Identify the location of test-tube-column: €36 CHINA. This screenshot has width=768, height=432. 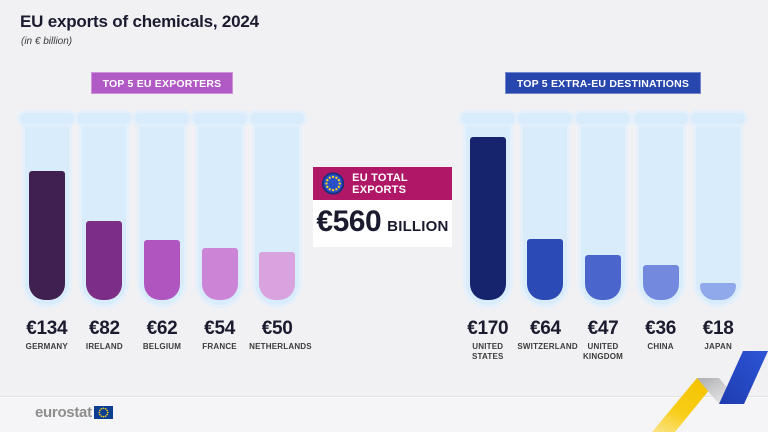
(661, 238).